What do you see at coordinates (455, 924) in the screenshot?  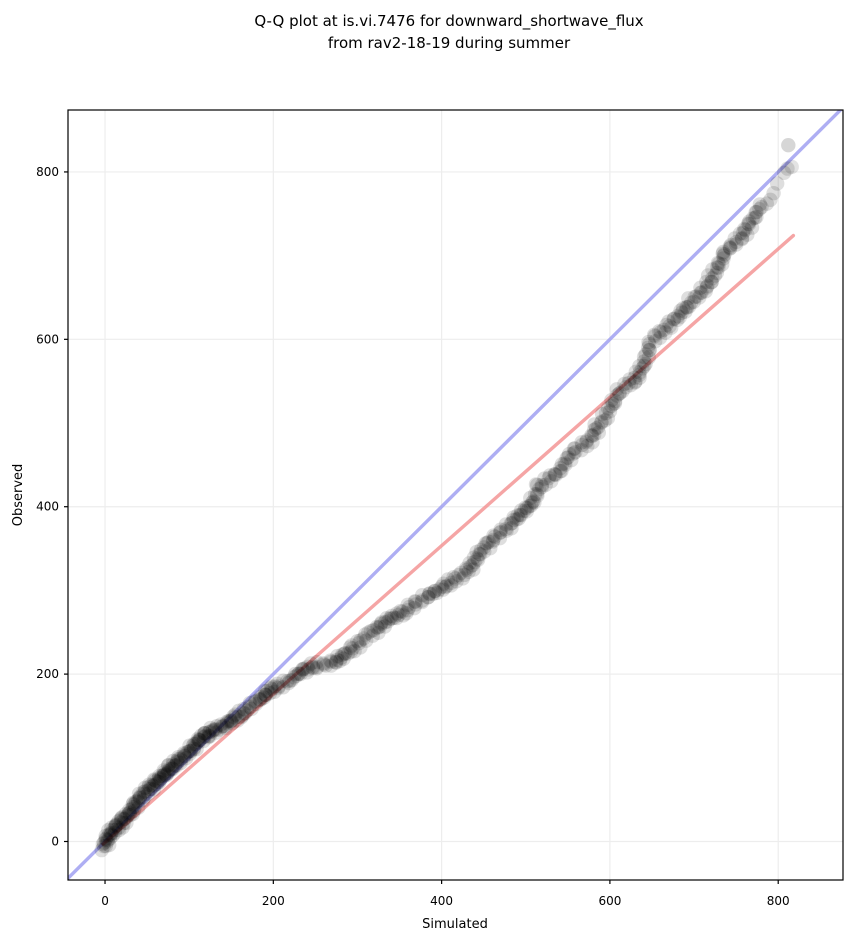 I see `x-axis-label: Simulated` at bounding box center [455, 924].